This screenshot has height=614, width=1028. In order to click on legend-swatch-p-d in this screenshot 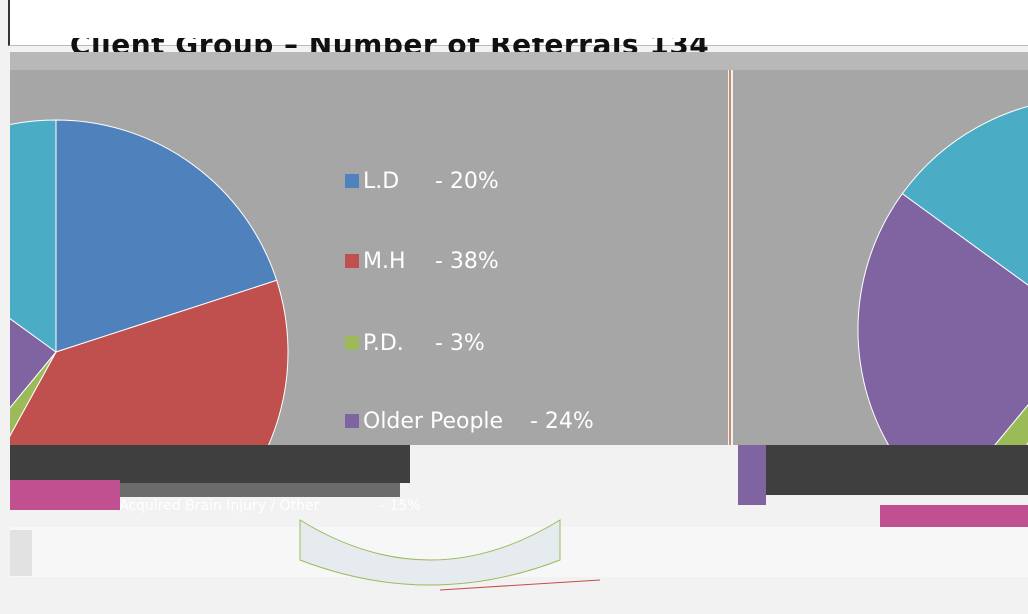, I will do `click(352, 343)`.